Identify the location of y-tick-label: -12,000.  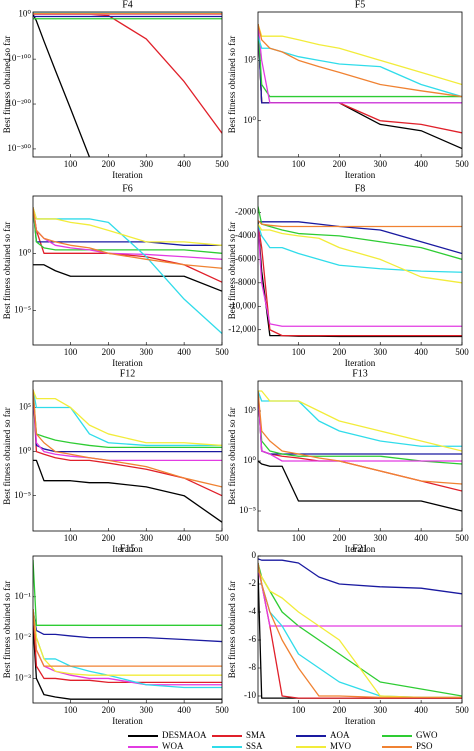
(242, 329).